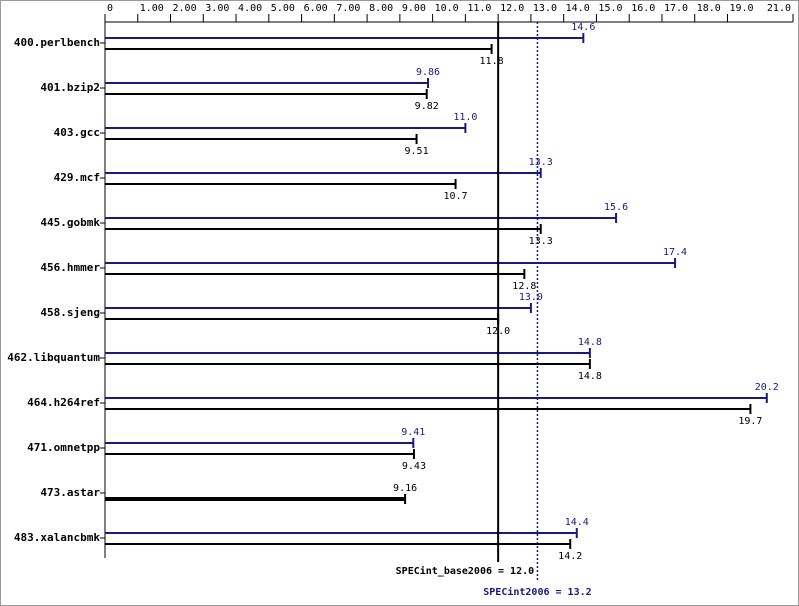  Describe the element at coordinates (524, 286) in the screenshot. I see `value-label: 12.8` at that location.